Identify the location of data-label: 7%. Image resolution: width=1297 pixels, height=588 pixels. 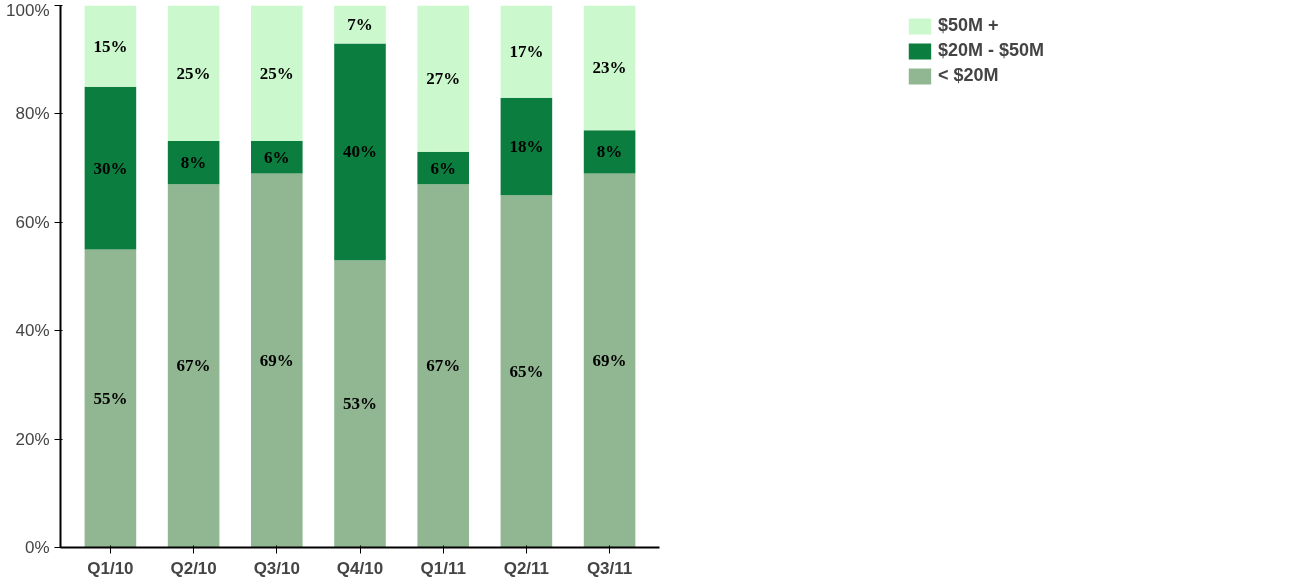
(360, 24).